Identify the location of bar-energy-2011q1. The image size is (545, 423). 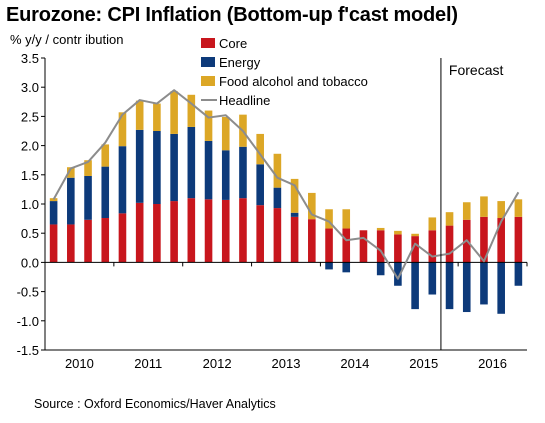
(122, 180).